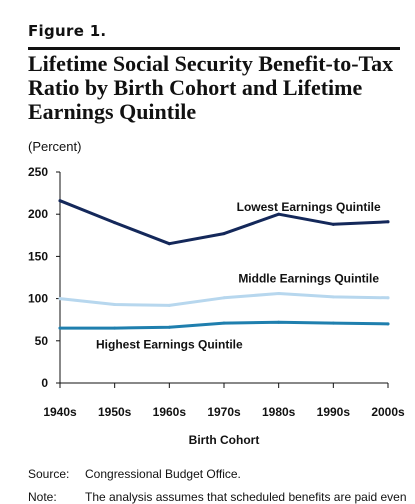  I want to click on y-tick-label: 150, so click(38, 256).